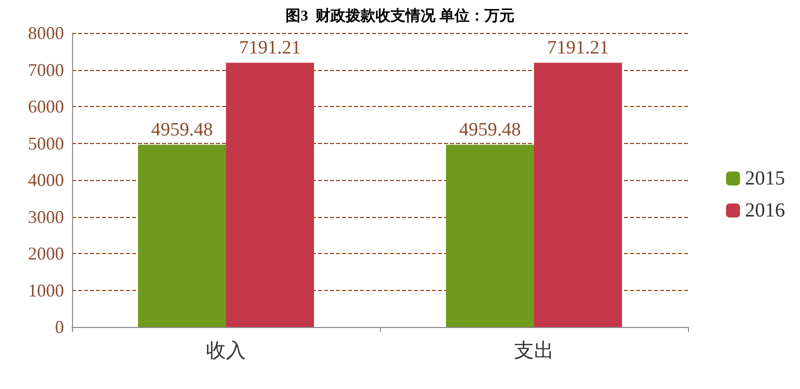  I want to click on y-tick-label: 0, so click(59, 327).